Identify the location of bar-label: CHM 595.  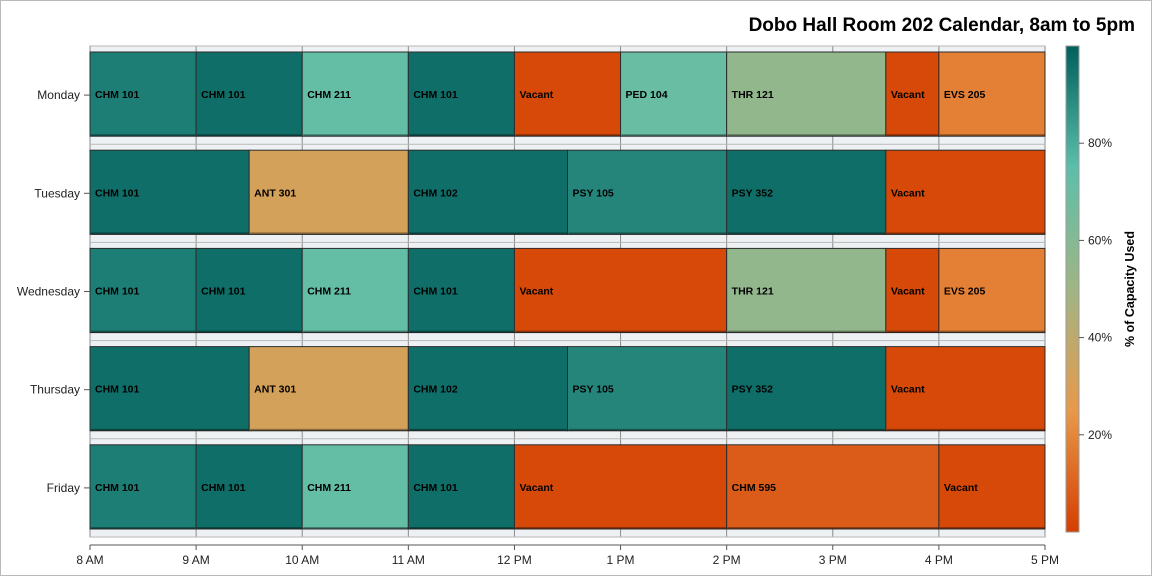
(754, 488).